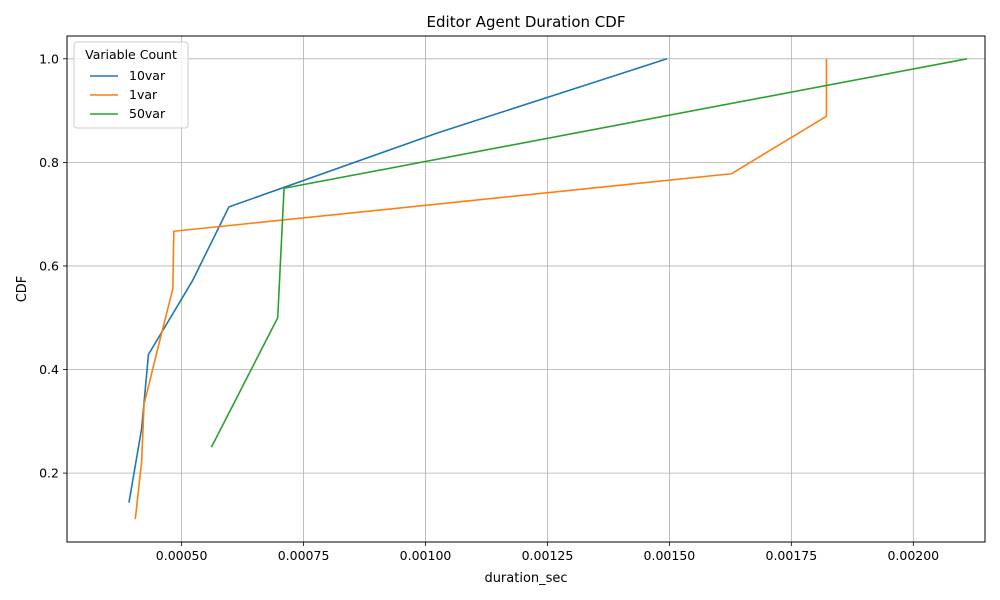  Describe the element at coordinates (147, 75) in the screenshot. I see `legend-label-10var: 10var` at that location.